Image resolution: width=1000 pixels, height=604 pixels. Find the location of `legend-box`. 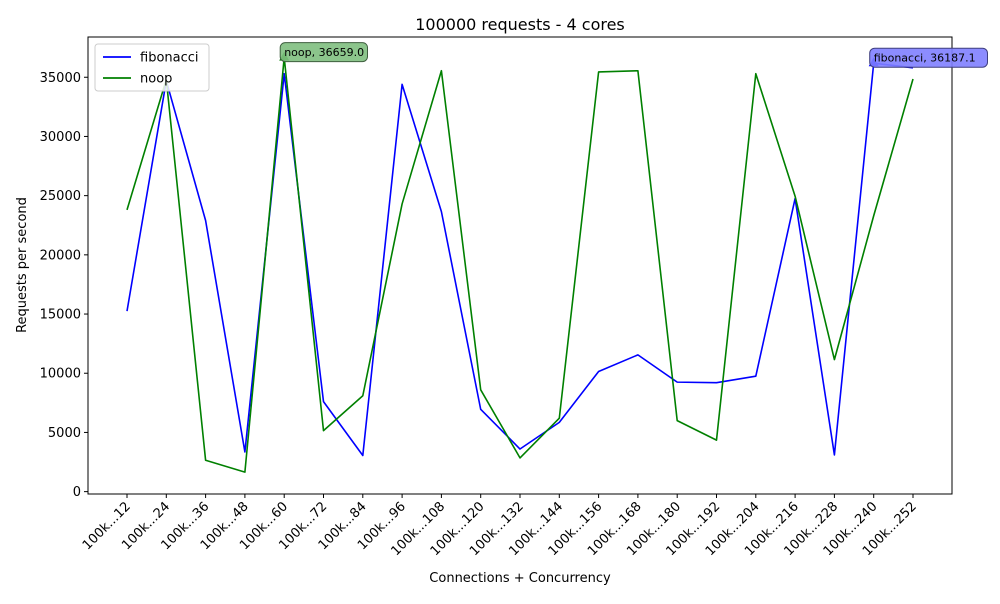

legend-box is located at coordinates (152, 67).